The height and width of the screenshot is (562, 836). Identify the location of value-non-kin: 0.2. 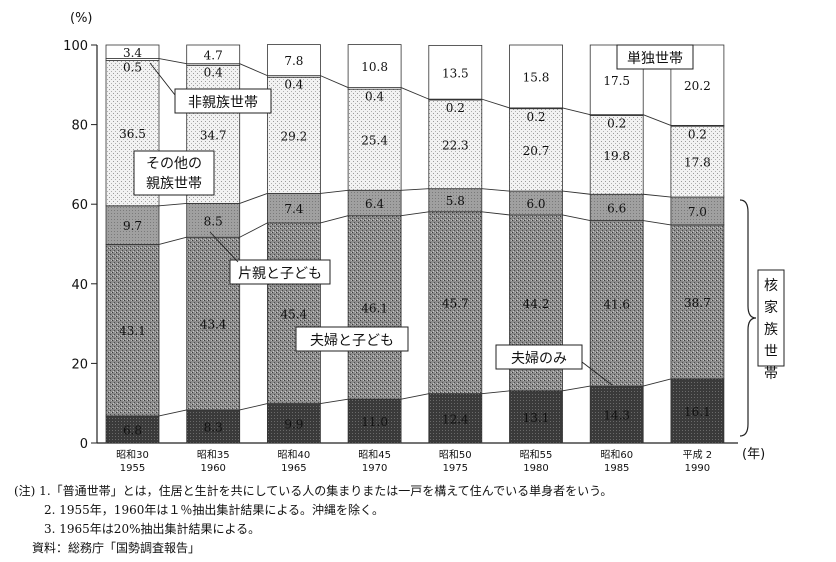
(535, 117).